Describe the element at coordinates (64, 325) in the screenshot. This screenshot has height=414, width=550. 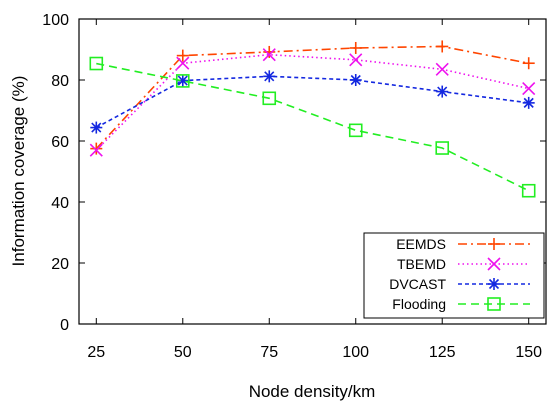
I see `y-tick-label: 0` at that location.